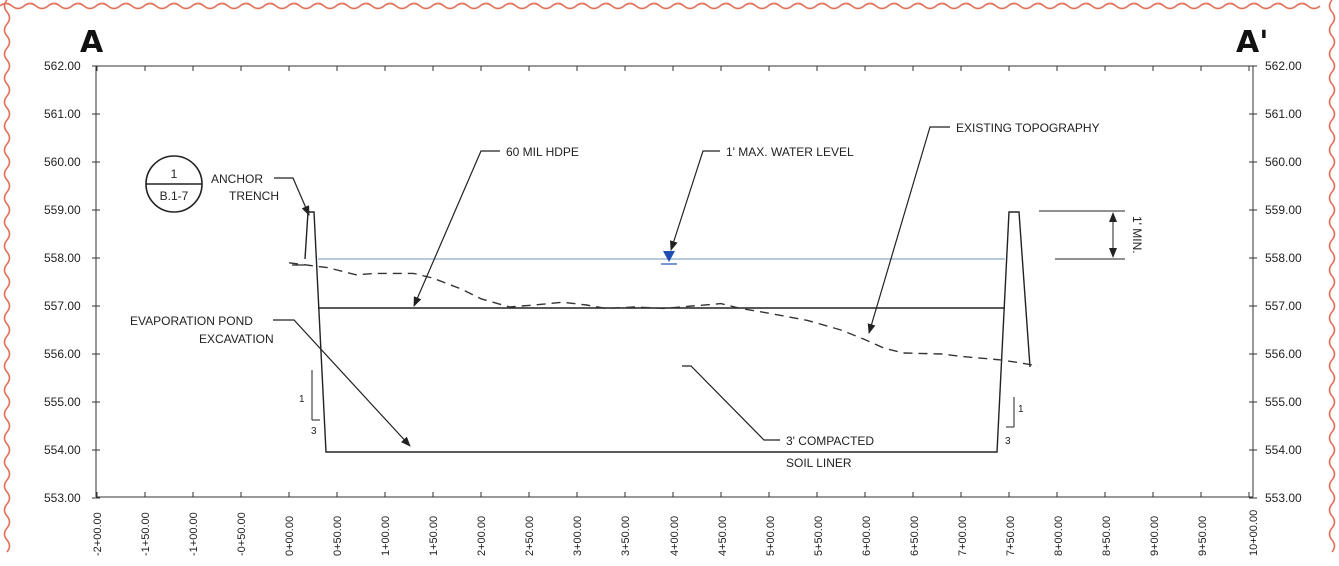 The width and height of the screenshot is (1339, 566). I want to click on slope-left-rise: 1, so click(302, 399).